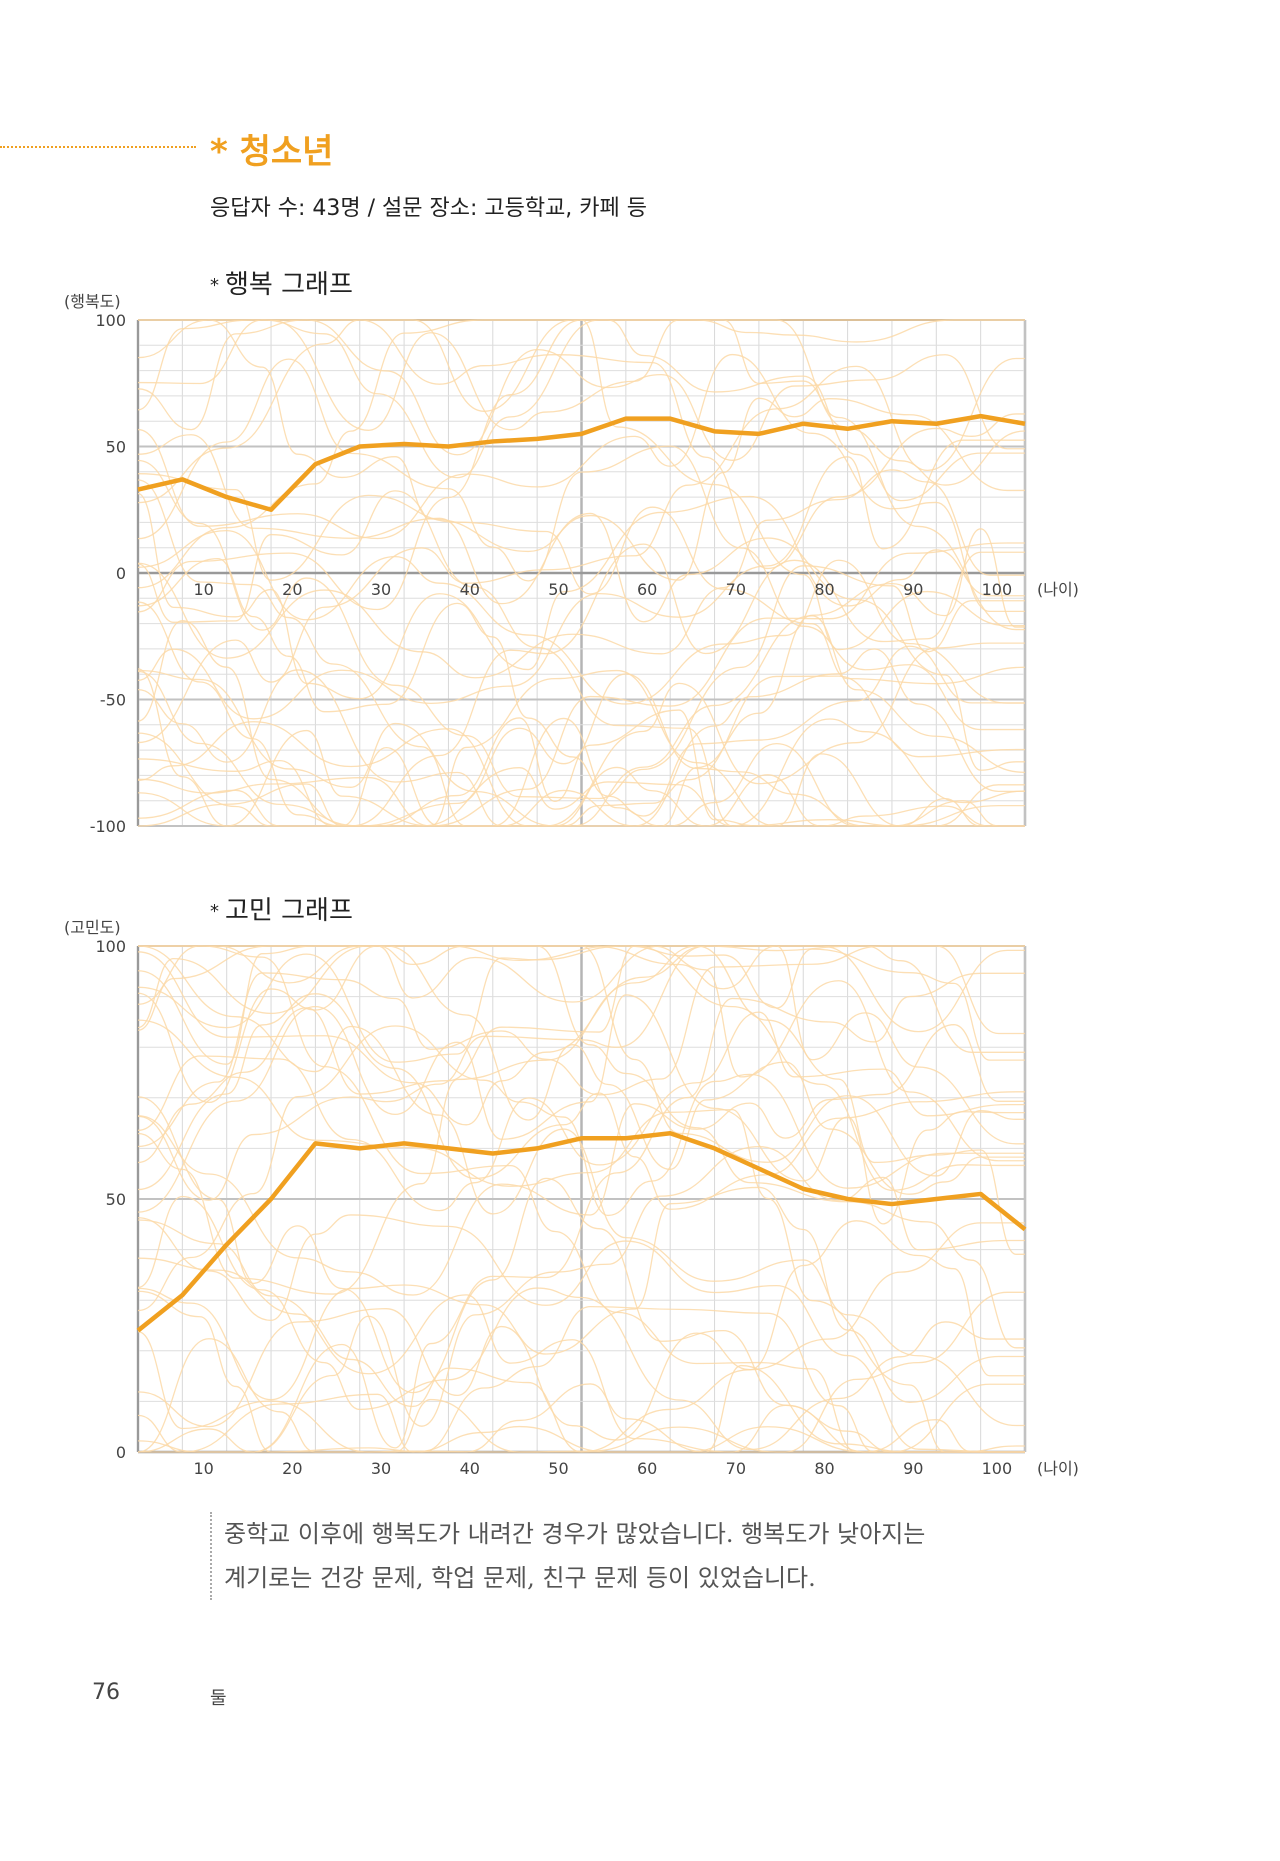  Describe the element at coordinates (429, 208) in the screenshot. I see `survey-info: 응답자 수: 43명 / 설문 장소: 고등학교, 카페 등` at that location.